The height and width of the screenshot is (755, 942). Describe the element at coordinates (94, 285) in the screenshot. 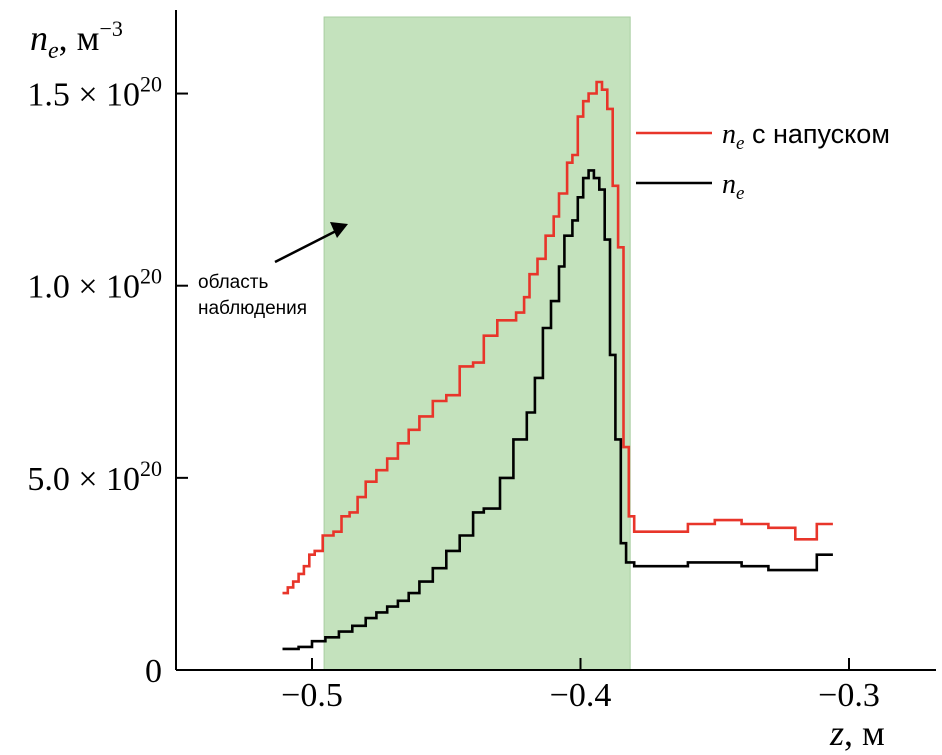

I see `y-tick-label: 1.0 × 10²⁰` at that location.